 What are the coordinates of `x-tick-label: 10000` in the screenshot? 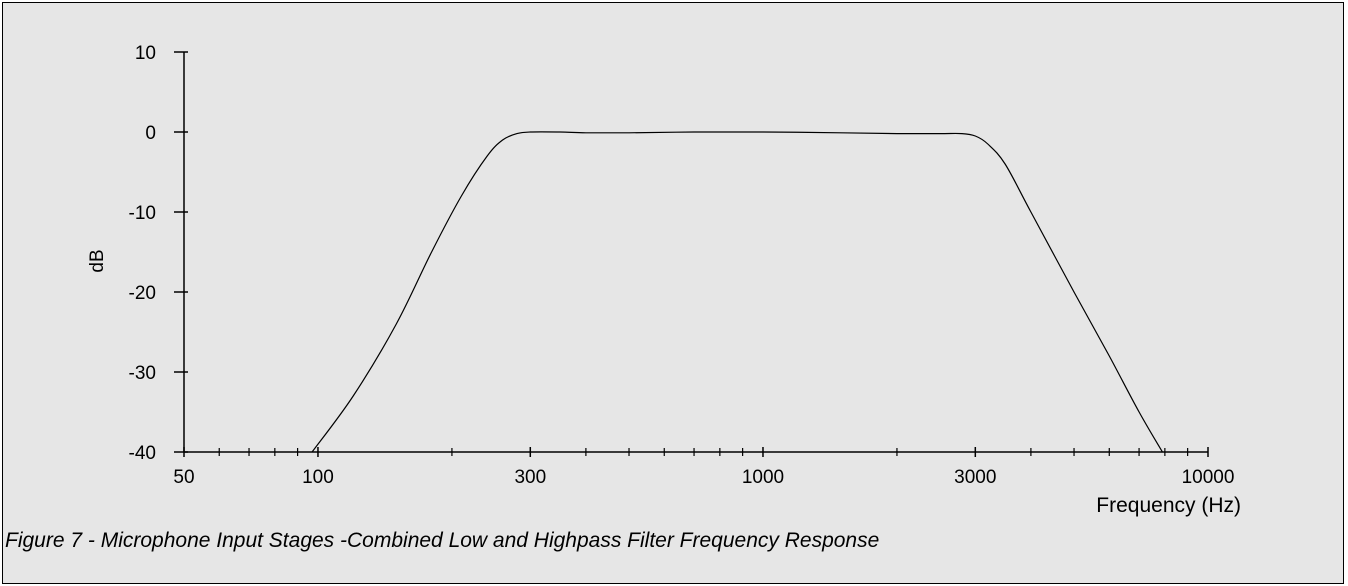 It's located at (1208, 477).